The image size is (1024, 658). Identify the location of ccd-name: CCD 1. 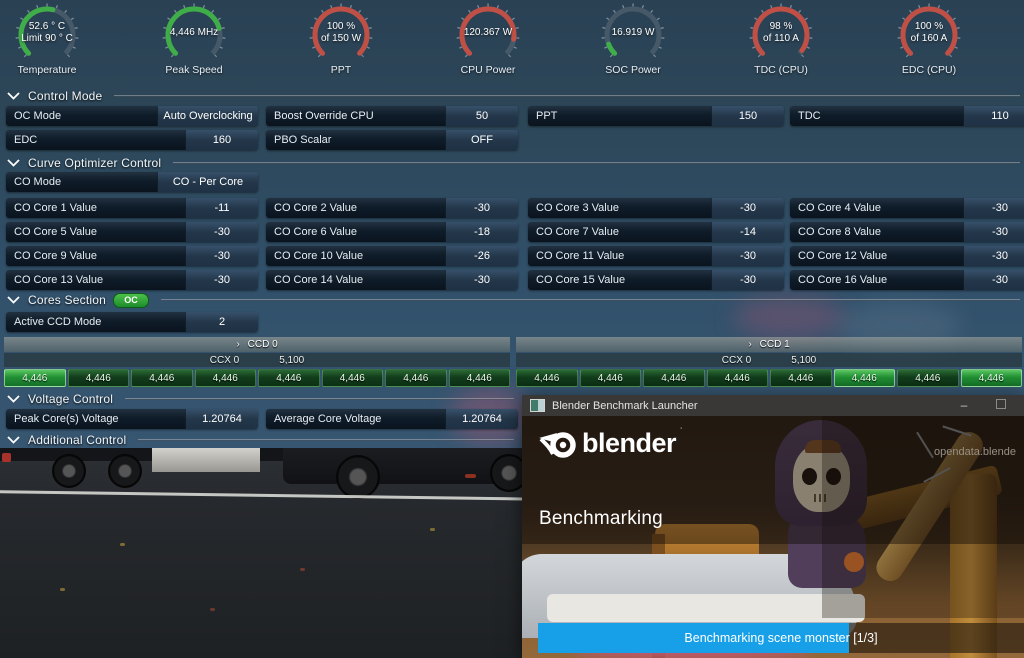
(774, 344).